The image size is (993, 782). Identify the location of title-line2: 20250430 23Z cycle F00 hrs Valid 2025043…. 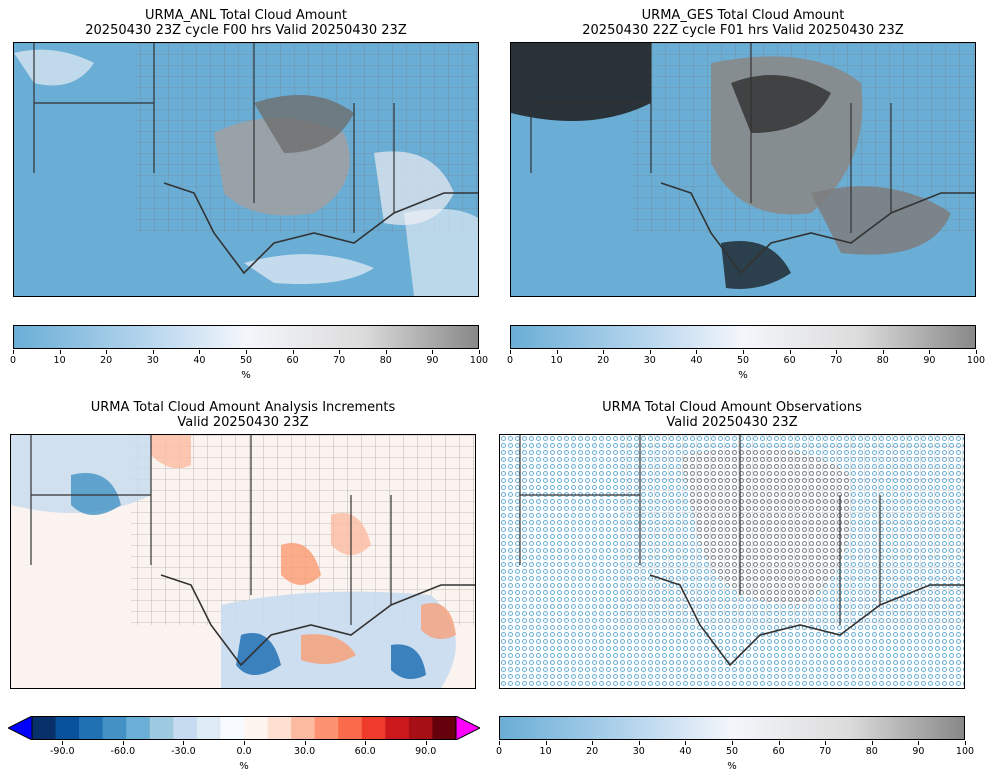
(246, 30).